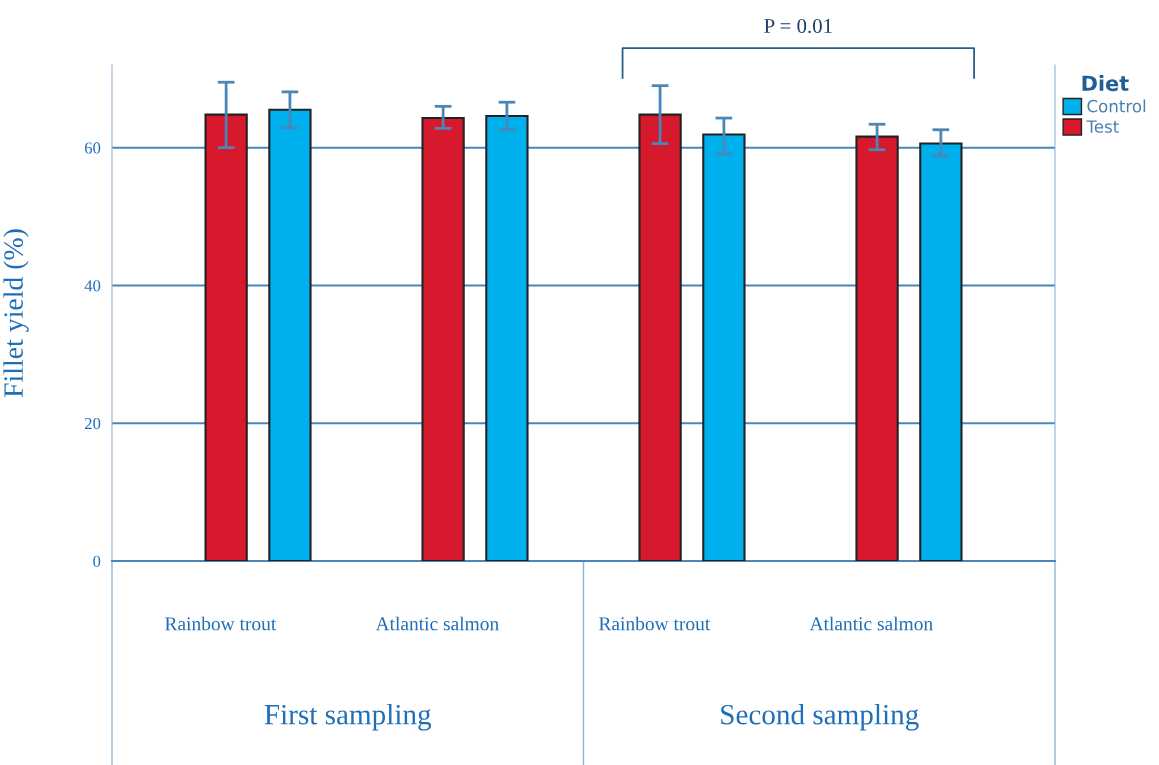 The width and height of the screenshot is (1159, 765). Describe the element at coordinates (820, 717) in the screenshot. I see `text: Second sampling` at that location.